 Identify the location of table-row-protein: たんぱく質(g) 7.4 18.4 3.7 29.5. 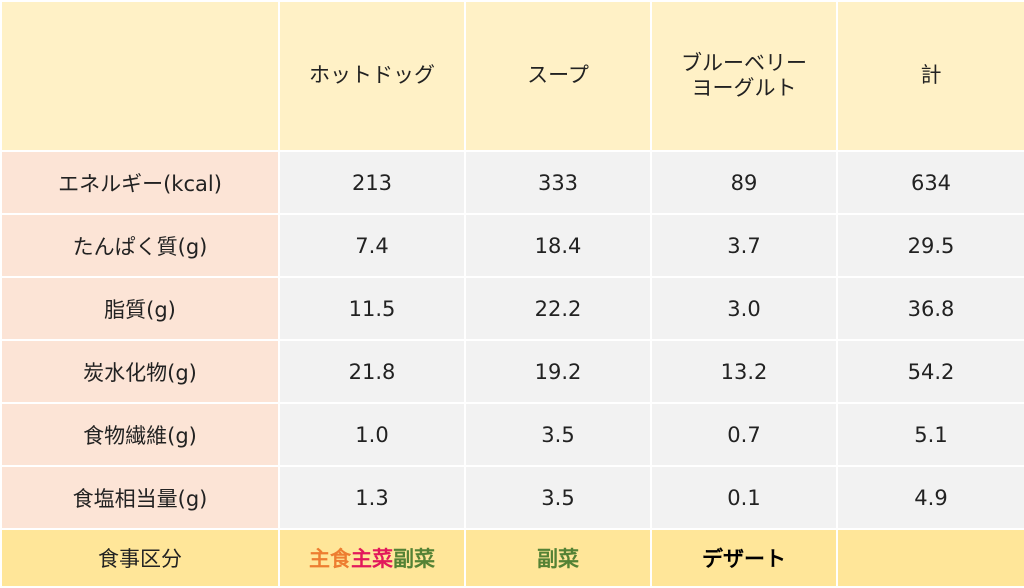
(512, 245).